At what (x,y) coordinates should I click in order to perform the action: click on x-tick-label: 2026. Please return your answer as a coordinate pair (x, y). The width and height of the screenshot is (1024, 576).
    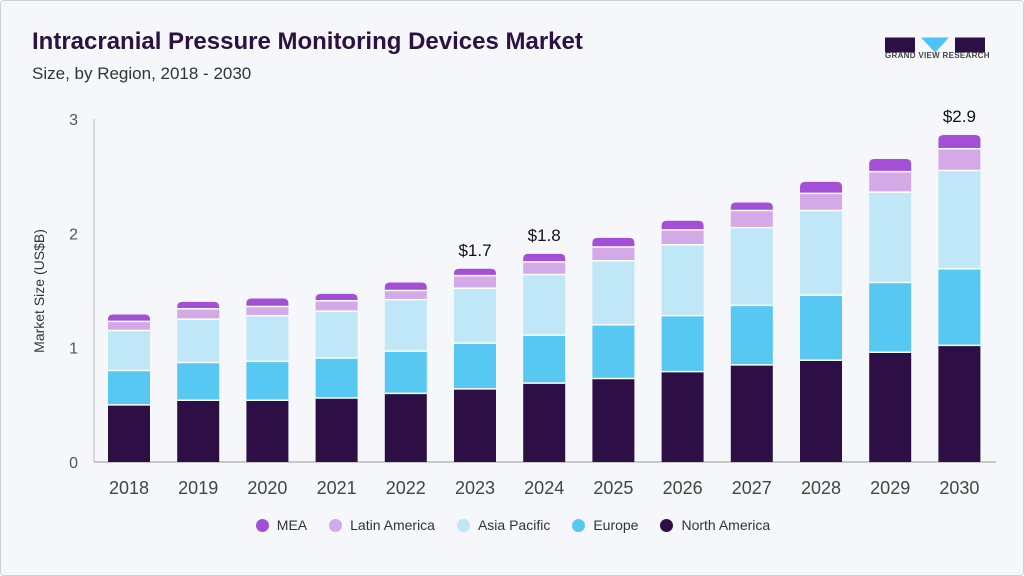
    Looking at the image, I should click on (683, 488).